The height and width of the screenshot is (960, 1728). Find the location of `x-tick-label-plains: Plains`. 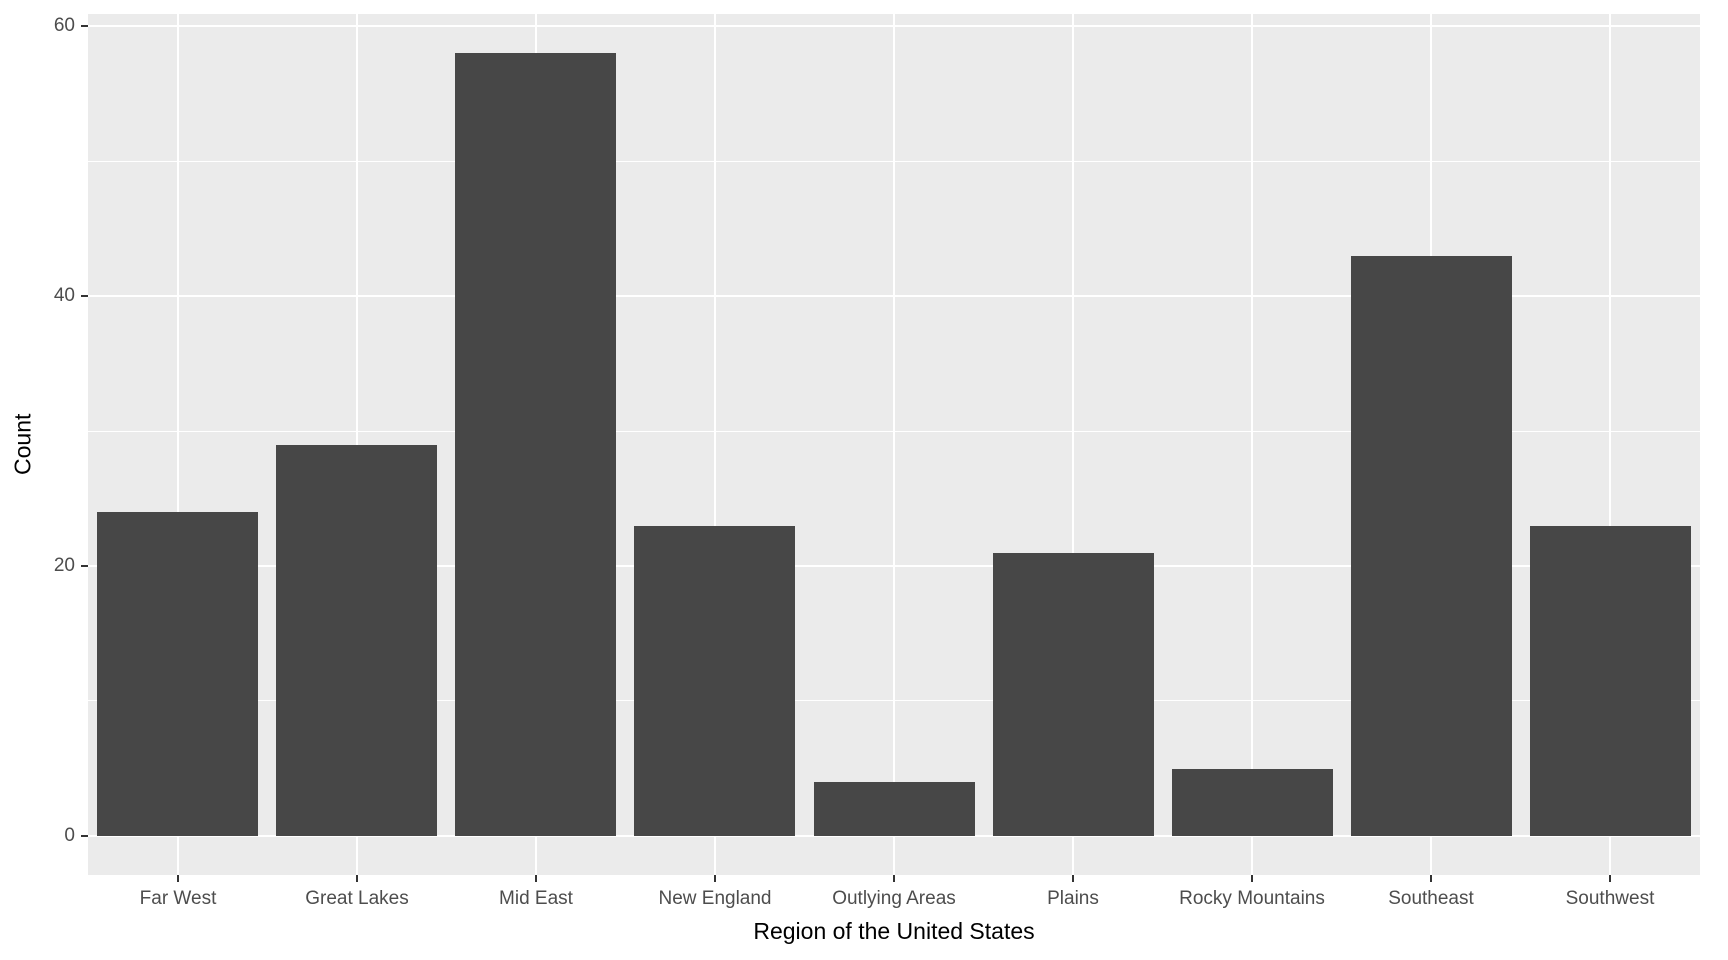

x-tick-label-plains: Plains is located at coordinates (1073, 898).